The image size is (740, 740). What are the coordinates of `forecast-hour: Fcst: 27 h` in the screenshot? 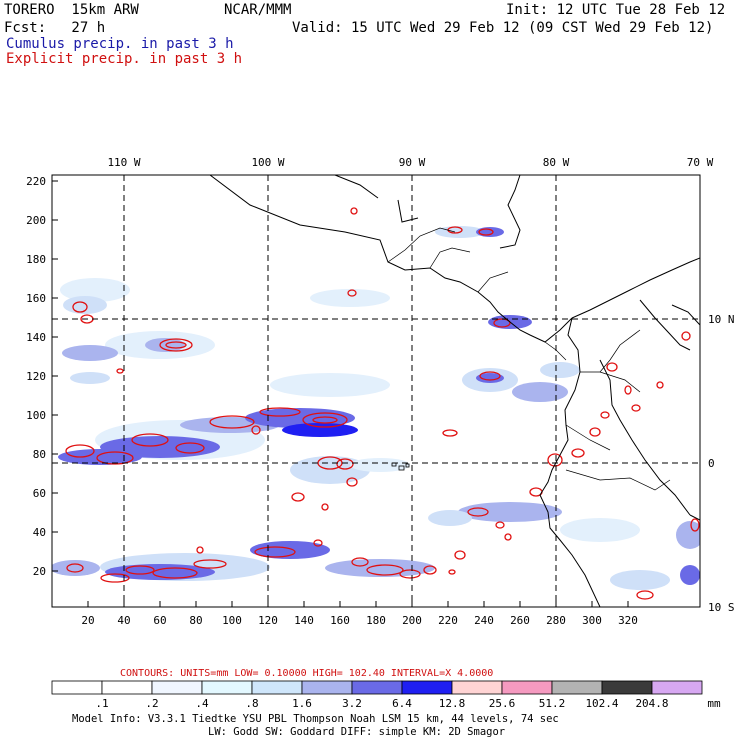 It's located at (55, 28).